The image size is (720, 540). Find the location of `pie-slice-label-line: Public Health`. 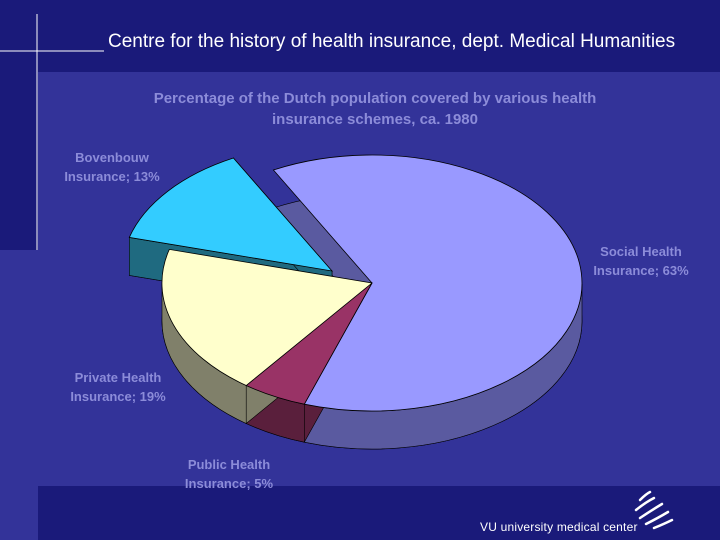

pie-slice-label-line: Public Health is located at coordinates (229, 464).